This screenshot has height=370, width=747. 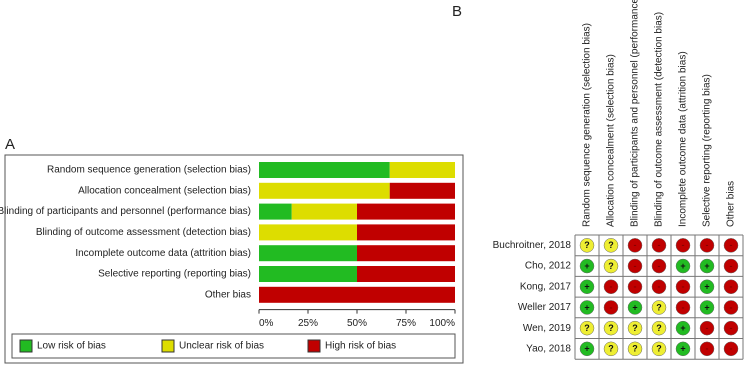 What do you see at coordinates (163, 253) in the screenshot?
I see `category-label: Incomplete outcome data (attrition bias)` at bounding box center [163, 253].